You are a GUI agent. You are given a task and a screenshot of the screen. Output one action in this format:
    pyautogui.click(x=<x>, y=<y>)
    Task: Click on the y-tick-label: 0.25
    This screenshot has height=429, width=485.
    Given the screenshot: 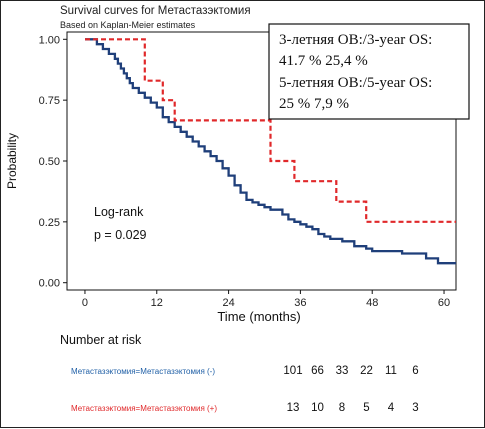 What is the action you would take?
    pyautogui.click(x=49, y=223)
    